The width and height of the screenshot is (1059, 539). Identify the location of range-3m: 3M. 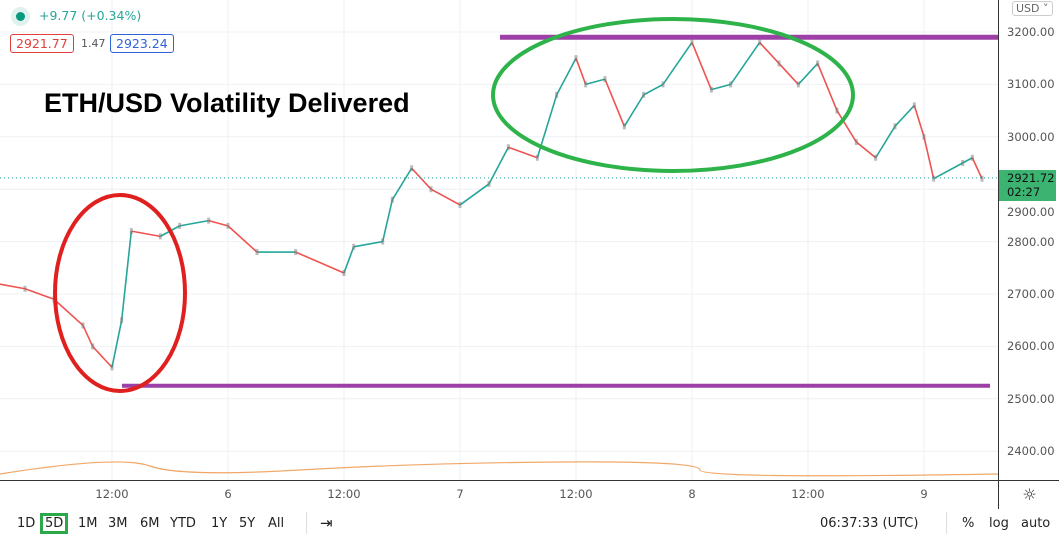
(118, 523).